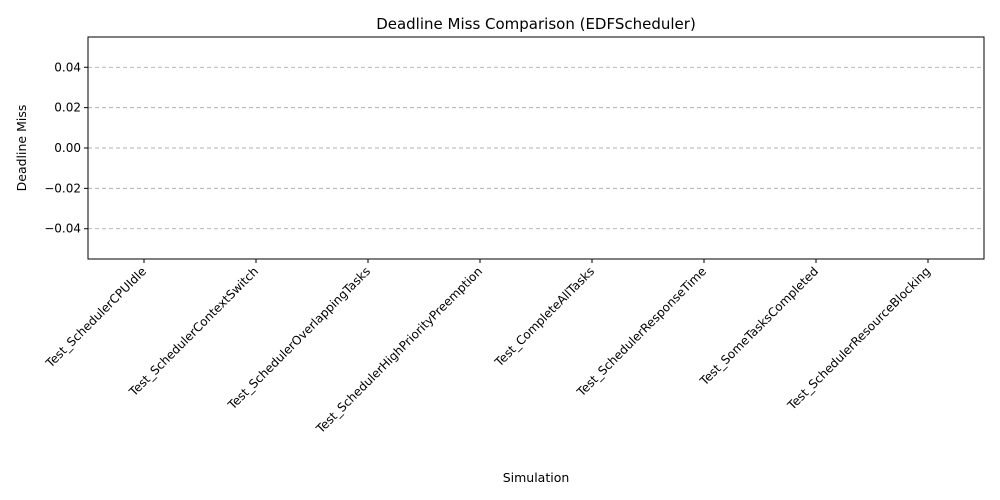 The image size is (1000, 500). I want to click on y-tick-label: 0.00, so click(67, 148).